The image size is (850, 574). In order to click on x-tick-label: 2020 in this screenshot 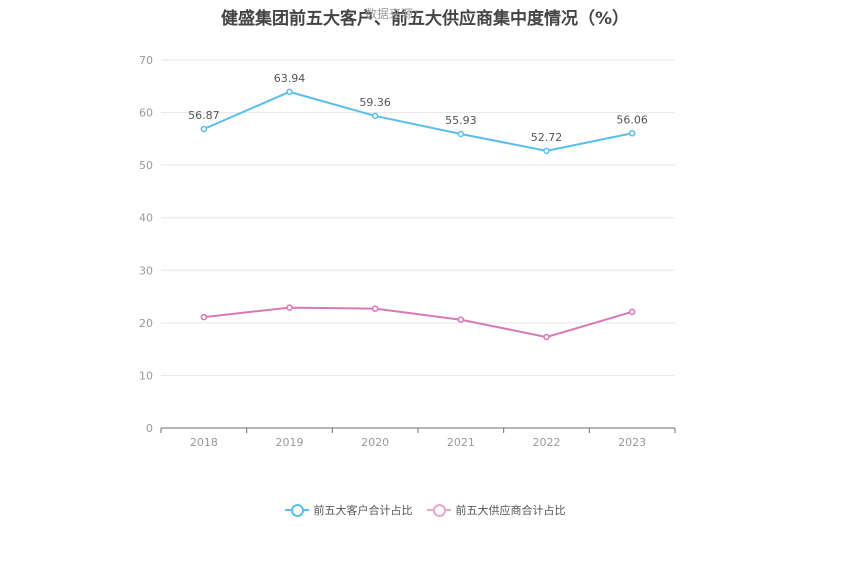, I will do `click(375, 442)`.